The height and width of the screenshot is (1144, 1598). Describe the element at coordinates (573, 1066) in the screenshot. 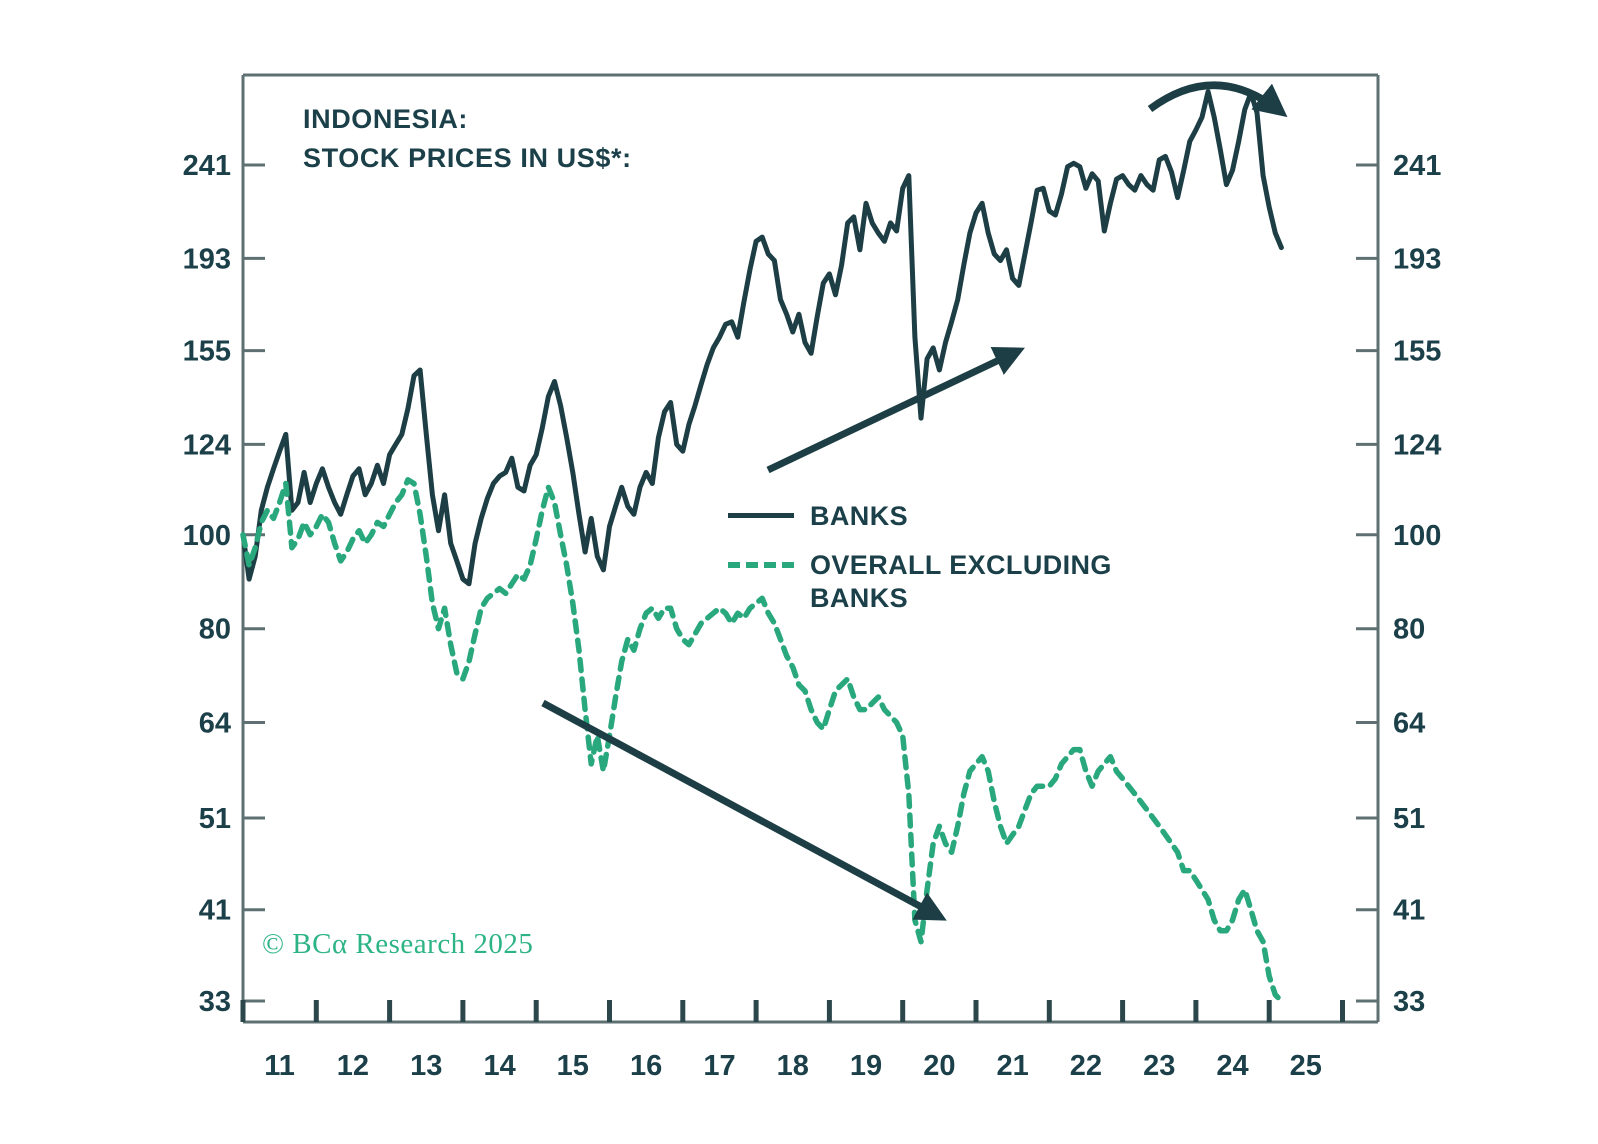

I see `svg-text: 15` at that location.